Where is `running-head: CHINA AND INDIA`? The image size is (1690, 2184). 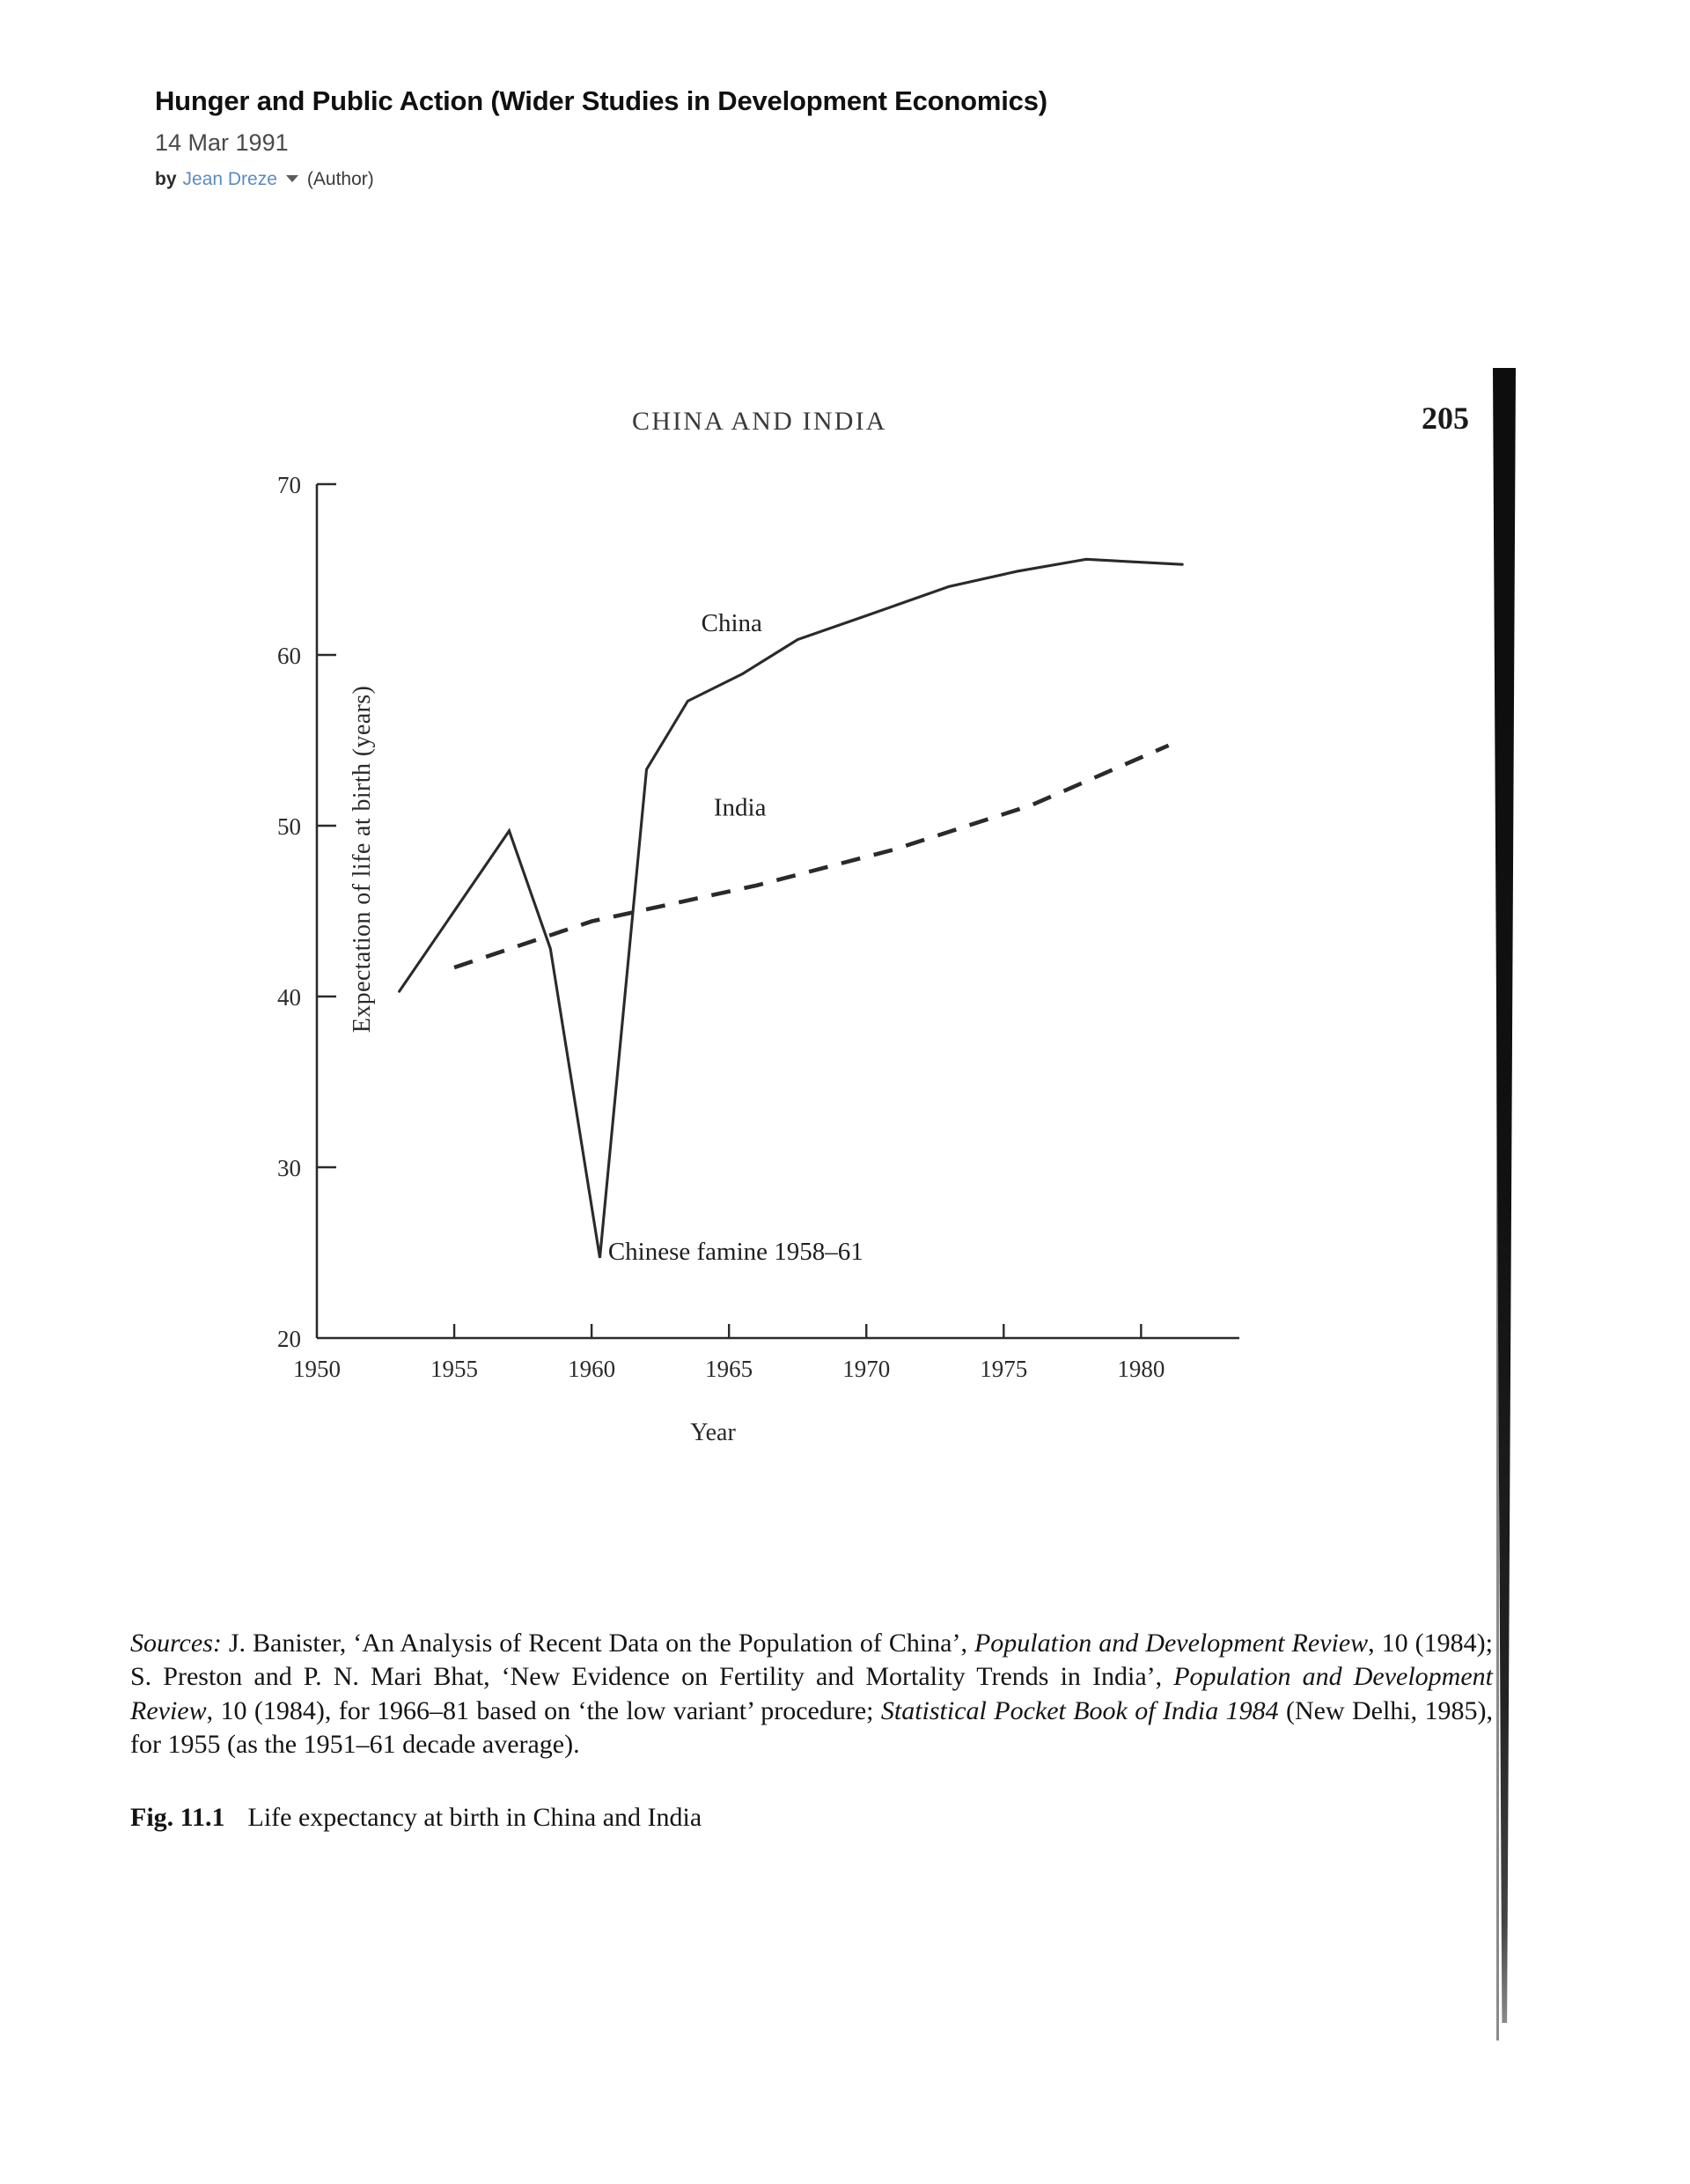
running-head: CHINA AND INDIA is located at coordinates (760, 421).